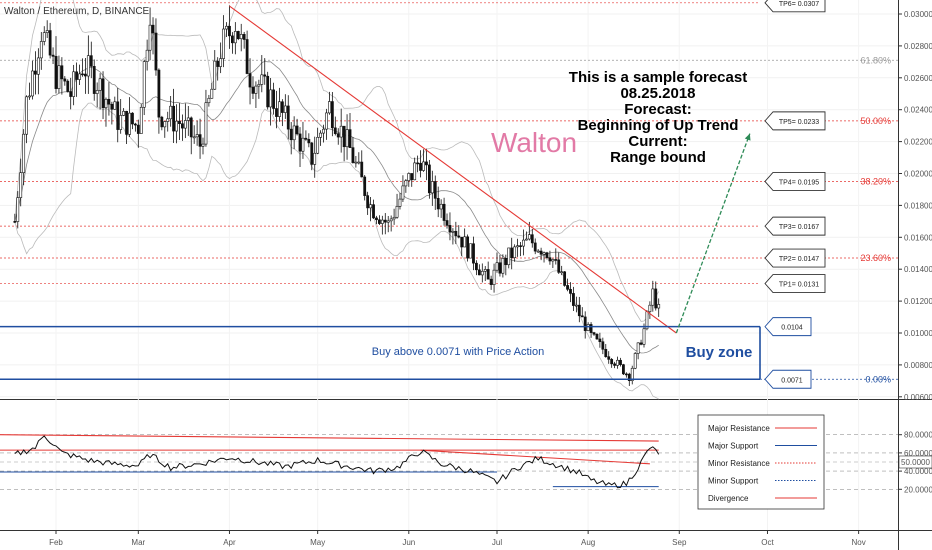  I want to click on level-callout-label: 0.0104, so click(792, 328).